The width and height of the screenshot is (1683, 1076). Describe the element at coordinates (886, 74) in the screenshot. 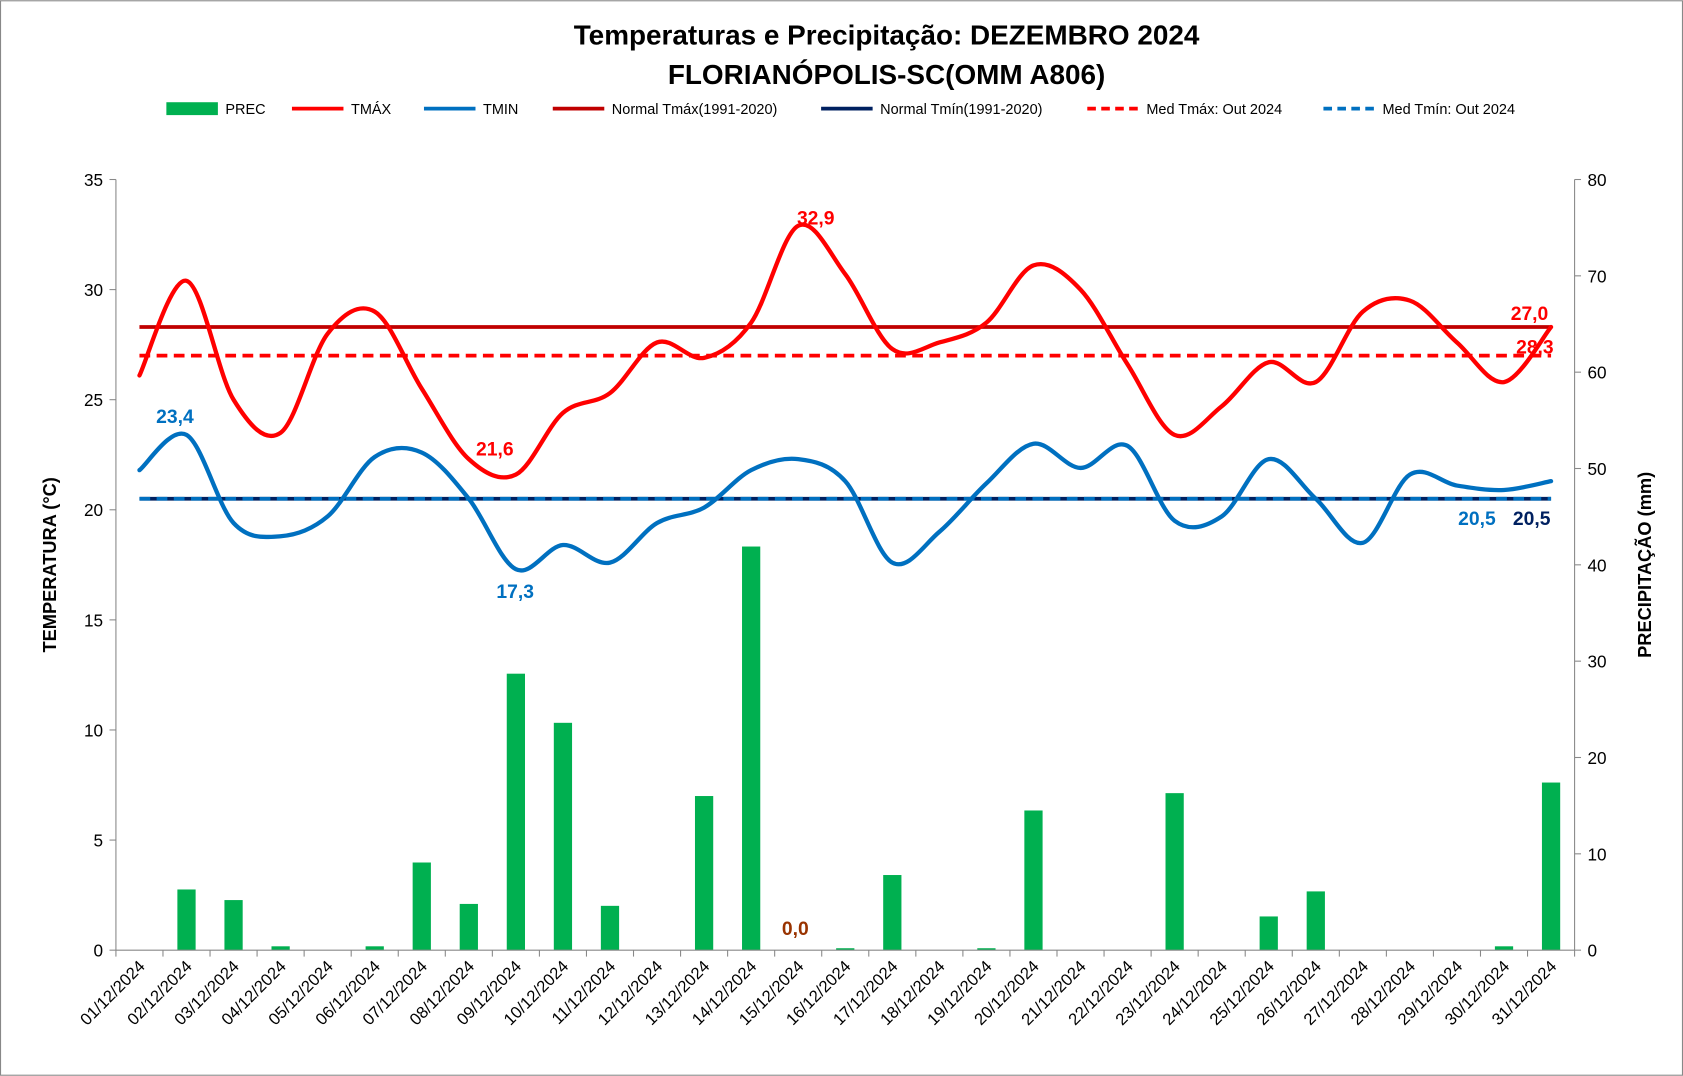

I see `chart-subtitle: FLORIANÓPOLIS-SC(OMM A806)` at that location.